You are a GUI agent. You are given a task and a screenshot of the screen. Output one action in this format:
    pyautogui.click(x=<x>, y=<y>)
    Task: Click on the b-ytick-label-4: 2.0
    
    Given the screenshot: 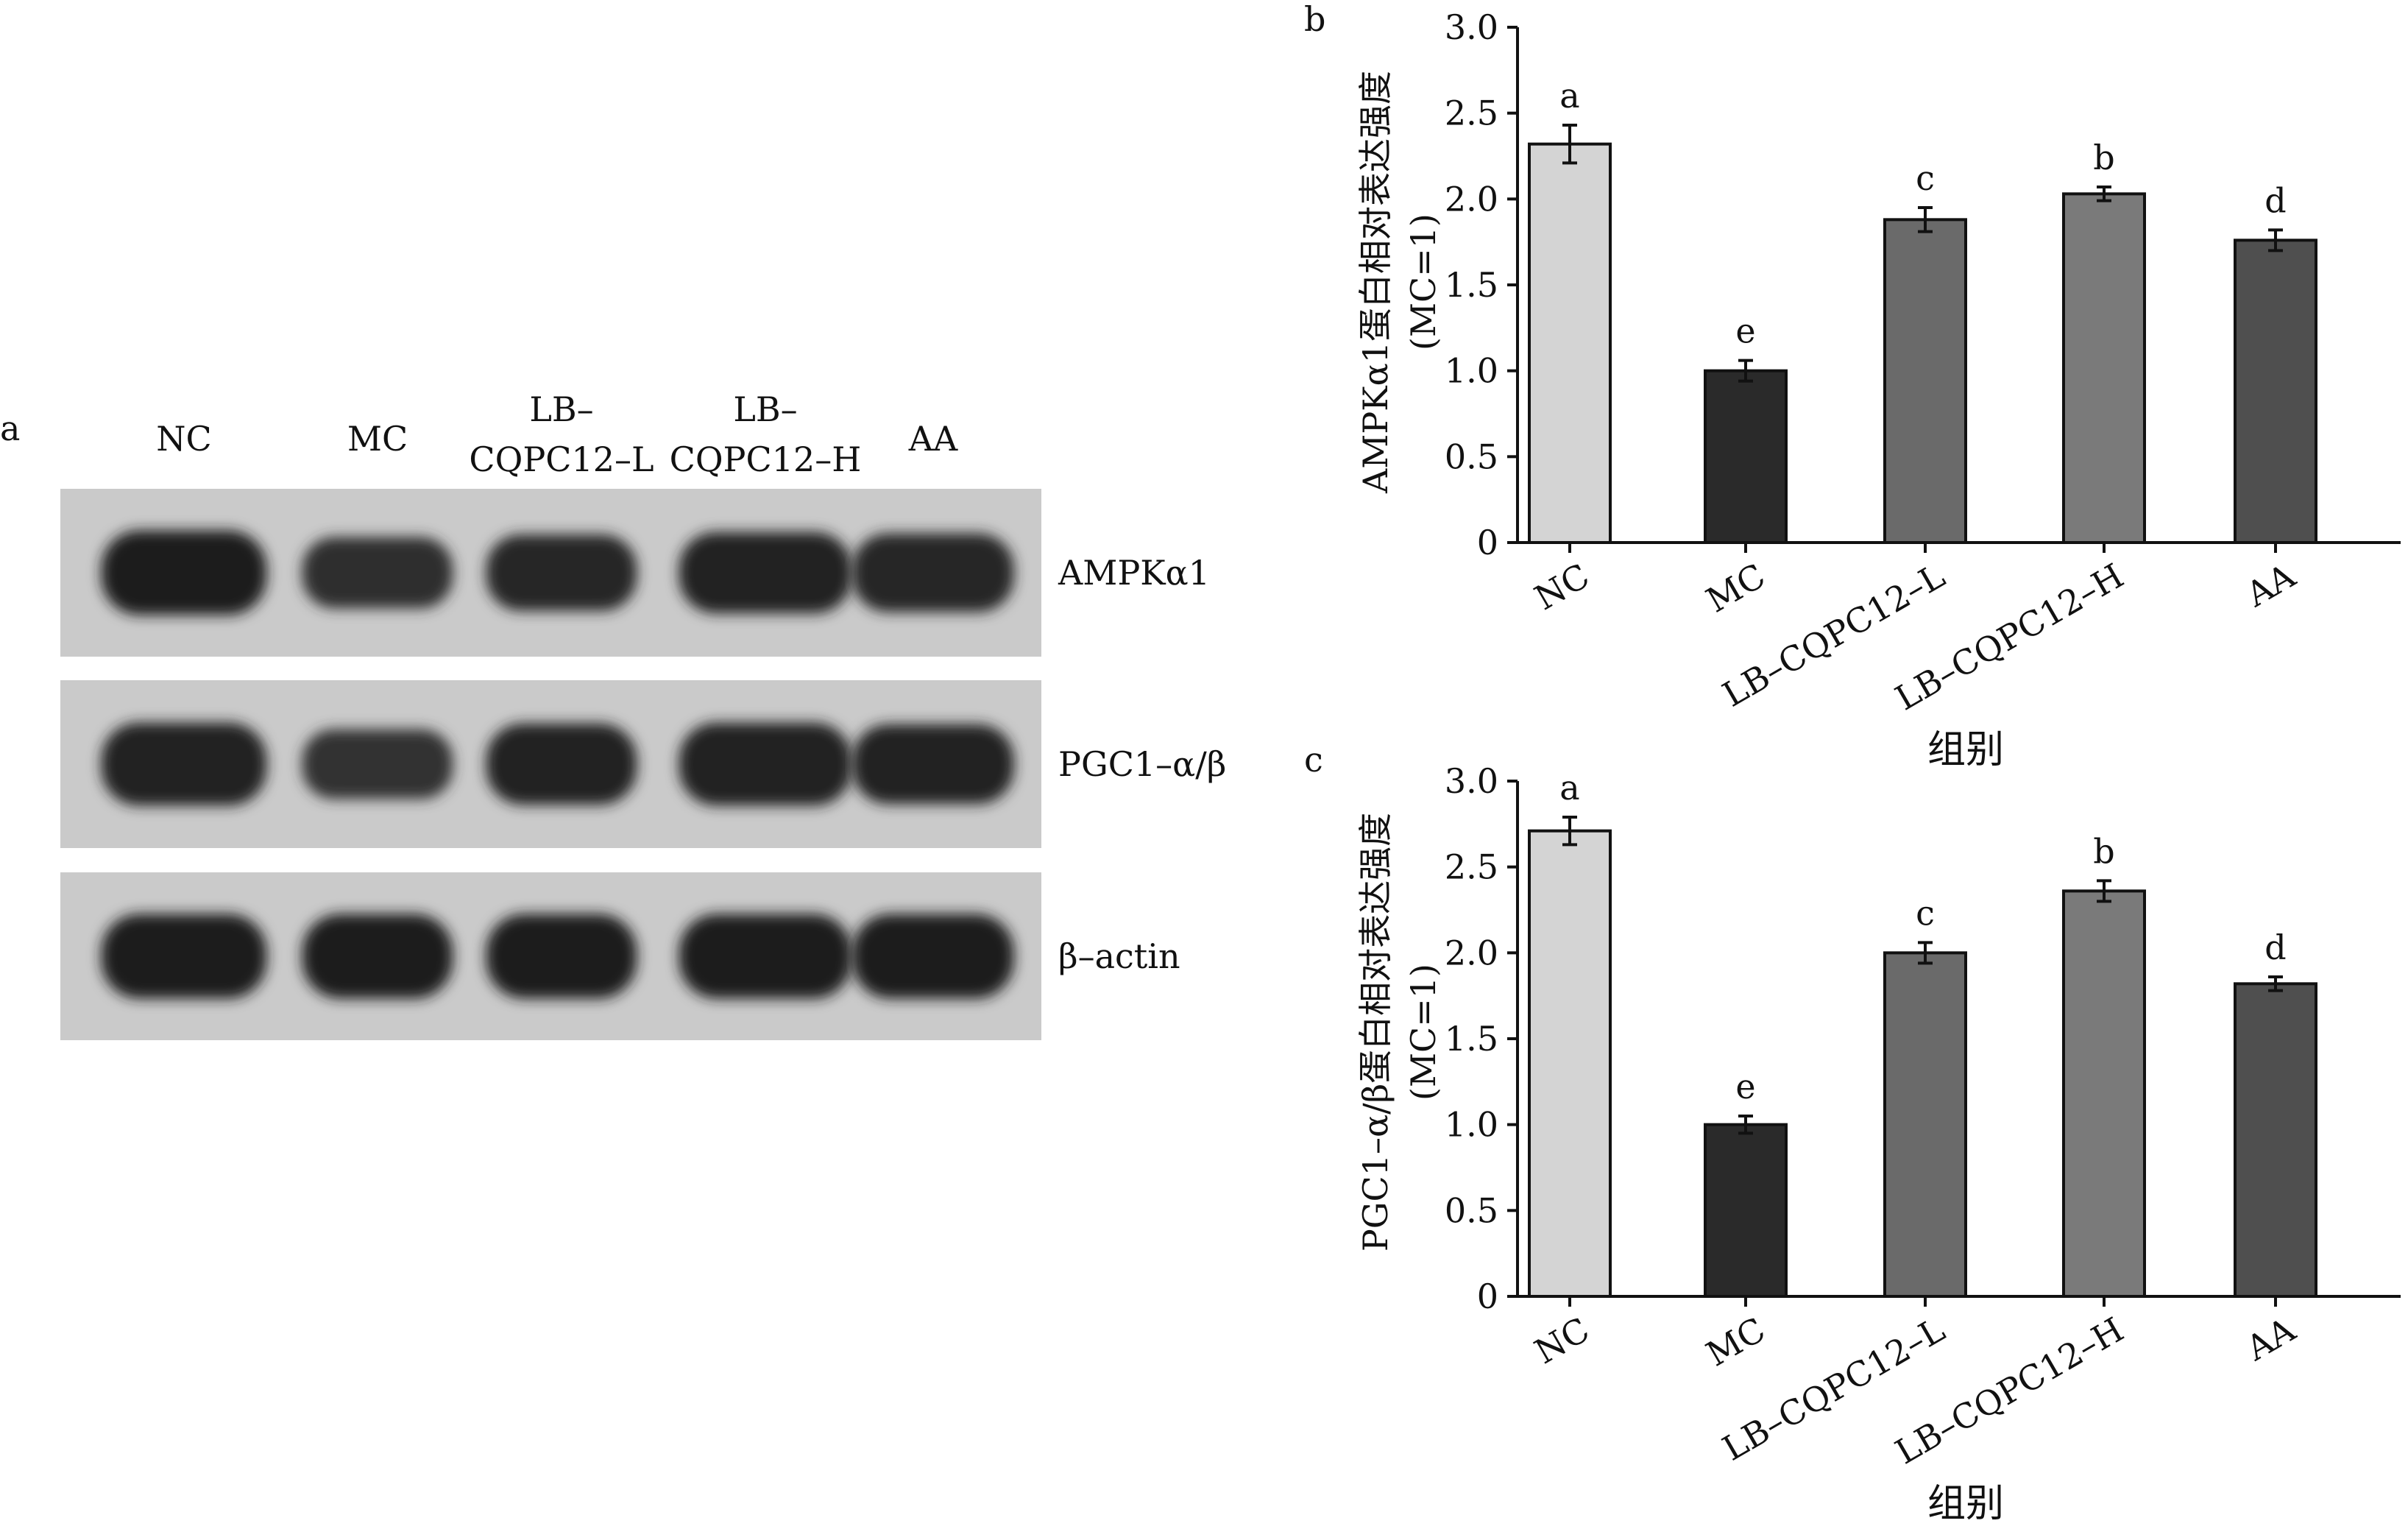 What is the action you would take?
    pyautogui.click(x=1471, y=199)
    